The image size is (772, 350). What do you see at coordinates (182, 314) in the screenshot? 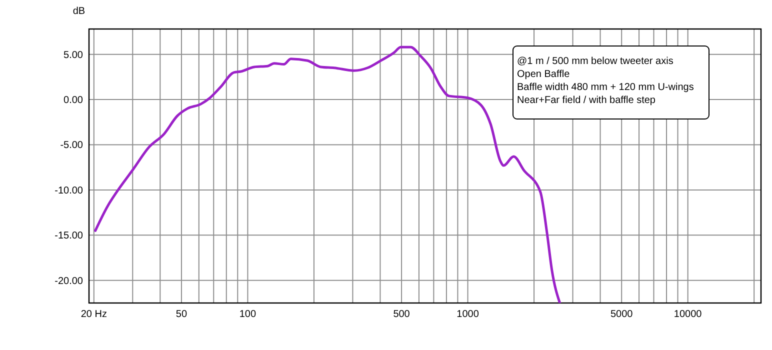
I see `x-tick-label: 50` at bounding box center [182, 314].